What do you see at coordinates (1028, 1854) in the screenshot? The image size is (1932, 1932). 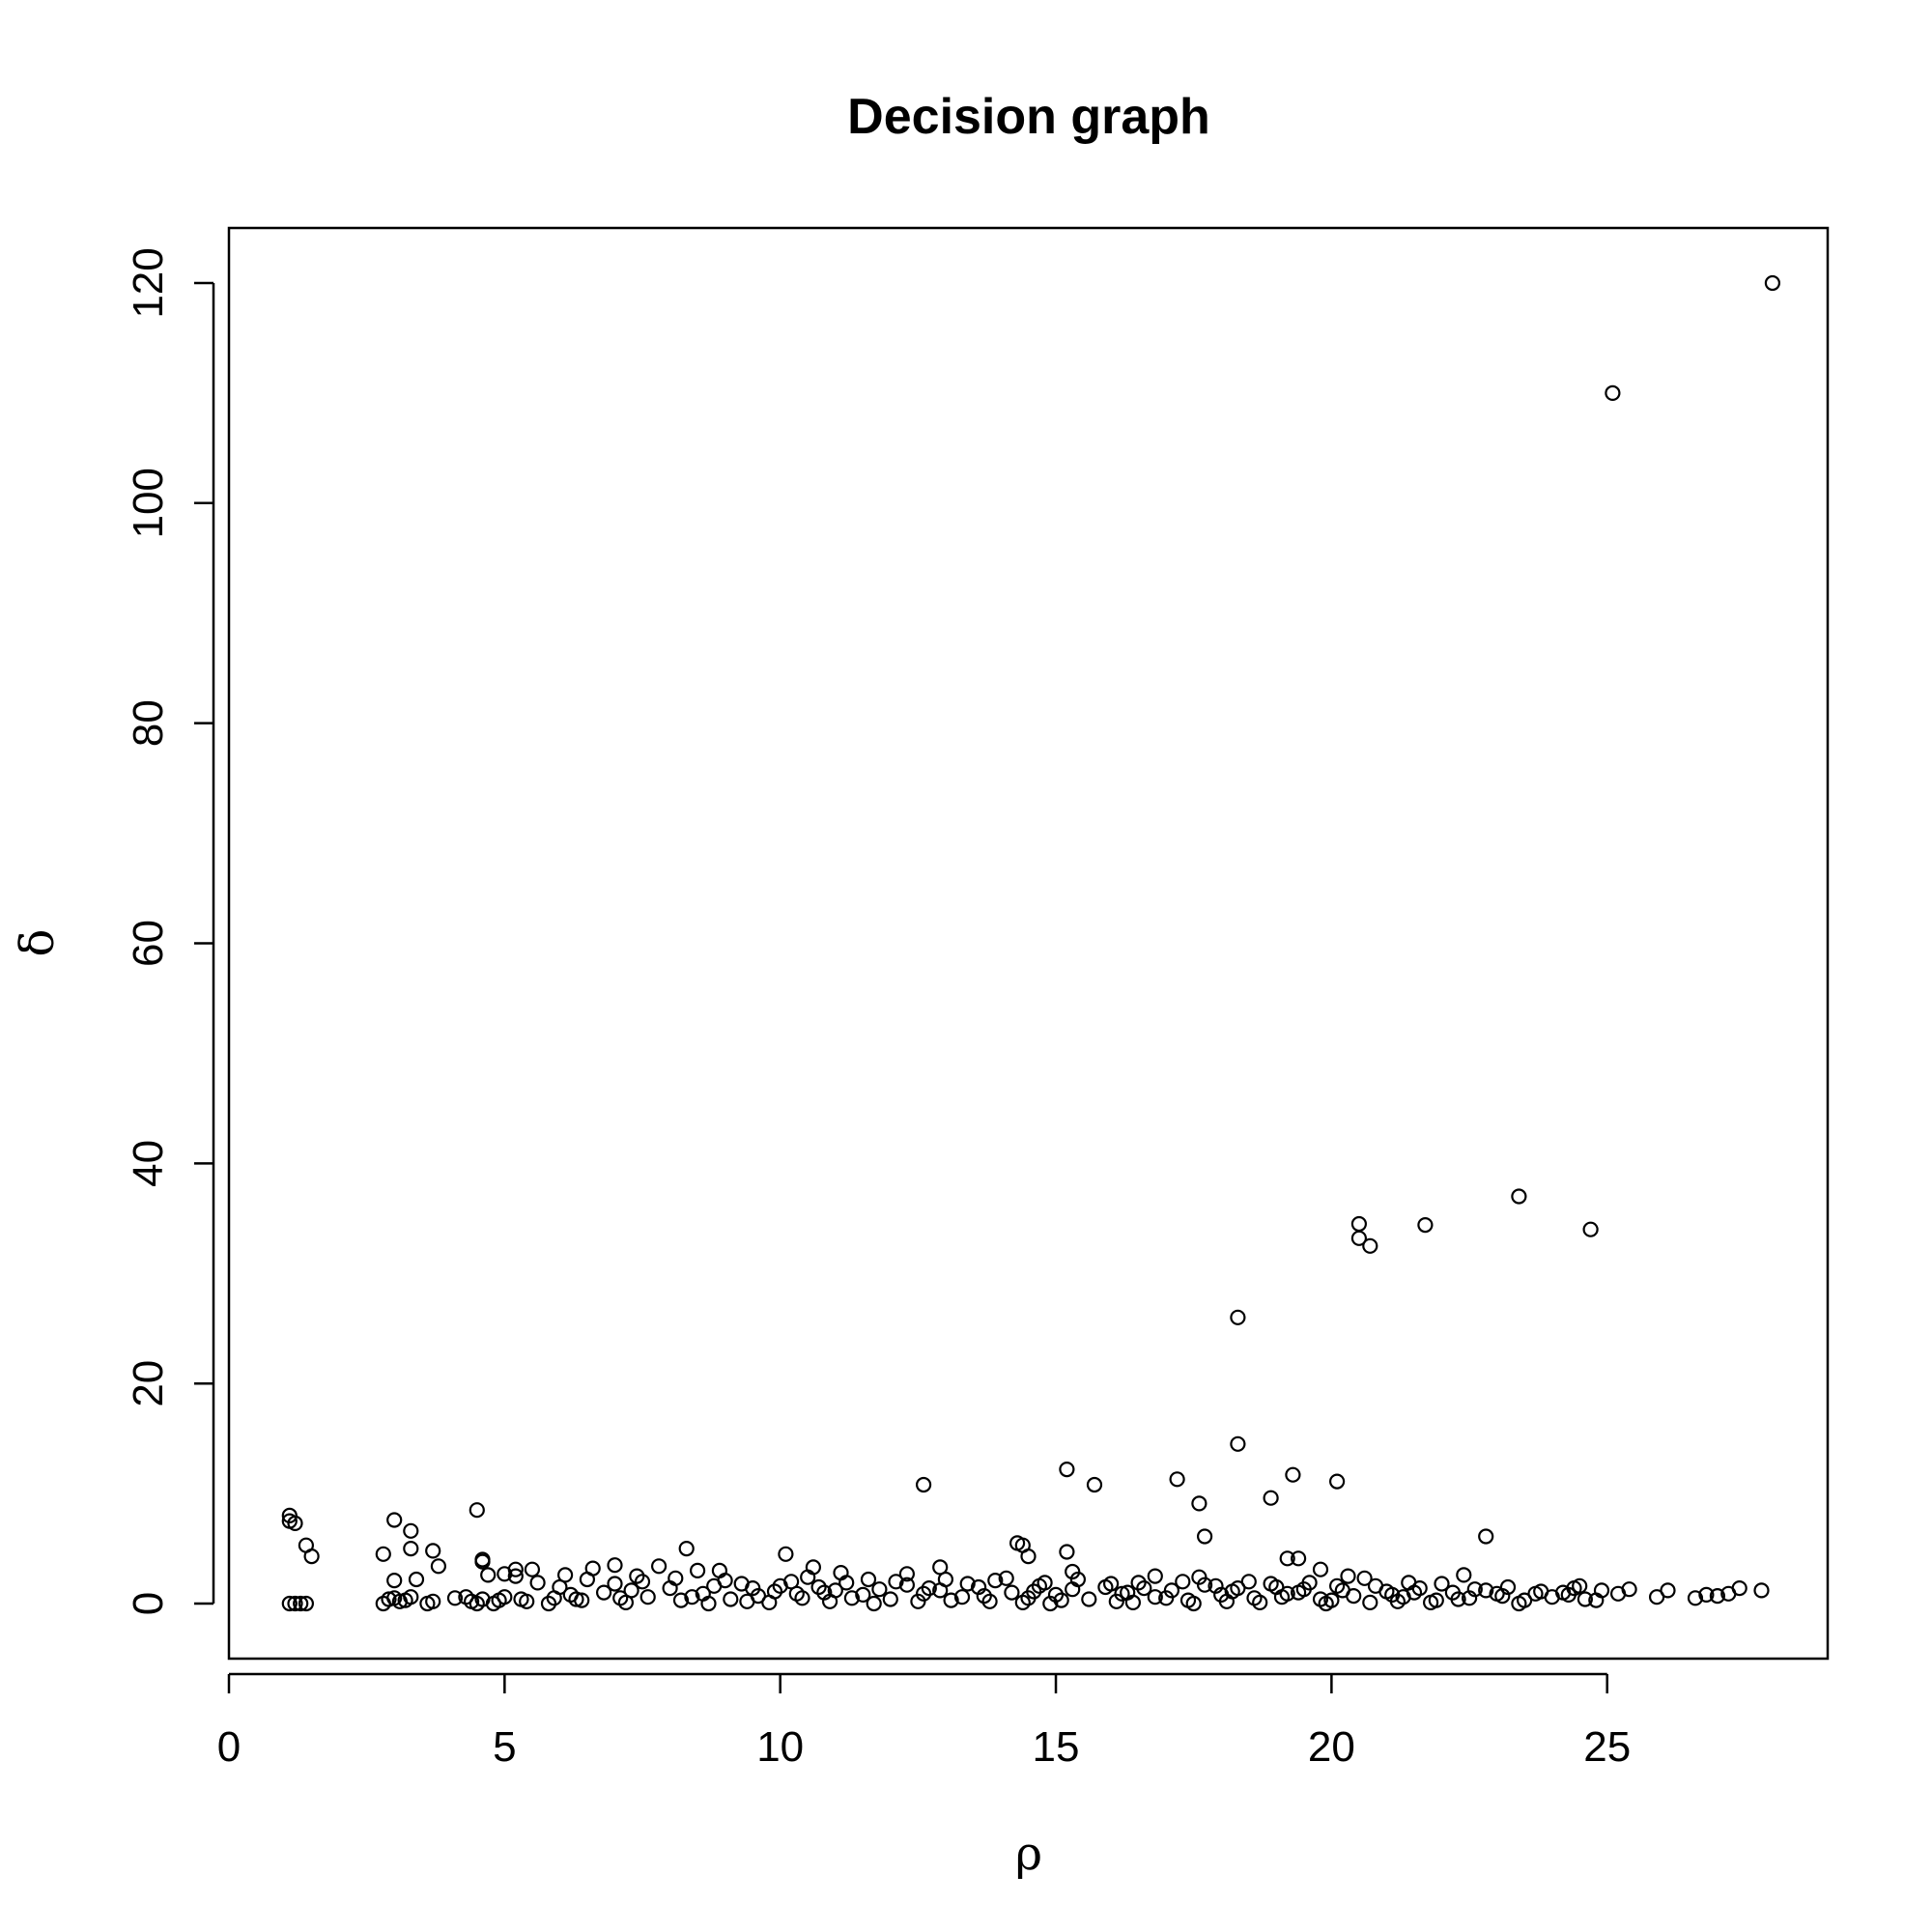 I see `x-axis-label: ρ` at bounding box center [1028, 1854].